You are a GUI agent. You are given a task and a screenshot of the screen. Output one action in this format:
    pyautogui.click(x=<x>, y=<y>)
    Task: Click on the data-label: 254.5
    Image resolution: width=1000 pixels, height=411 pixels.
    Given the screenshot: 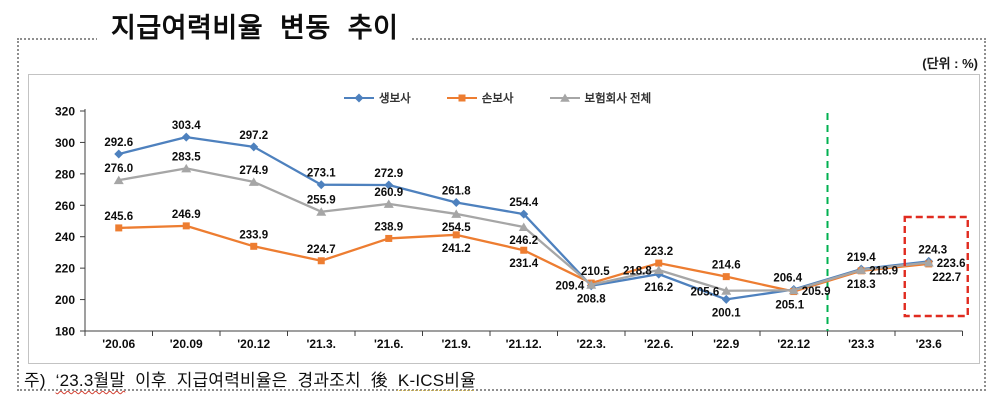 What is the action you would take?
    pyautogui.click(x=456, y=228)
    